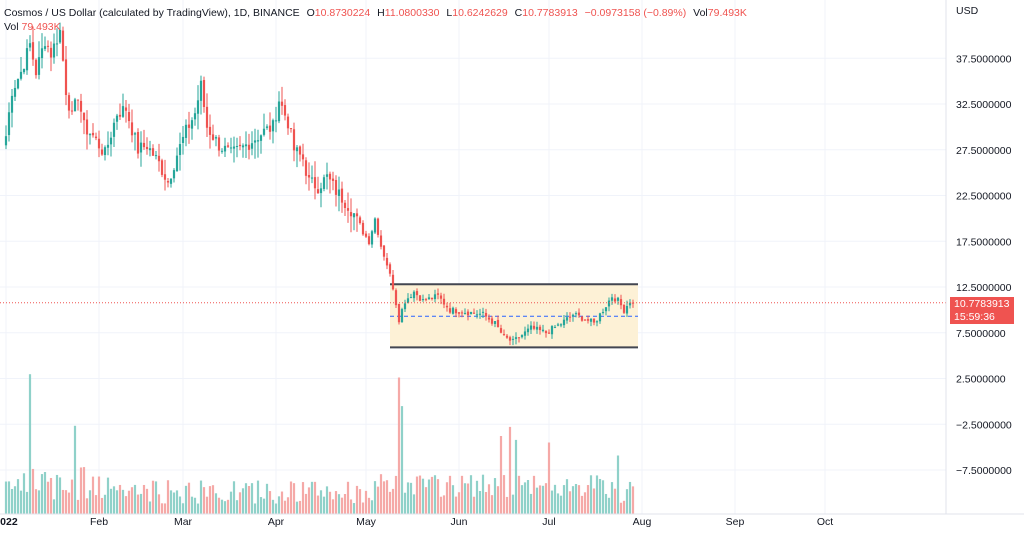 The width and height of the screenshot is (1024, 534). I want to click on high-value: 11.0800330, so click(412, 13).